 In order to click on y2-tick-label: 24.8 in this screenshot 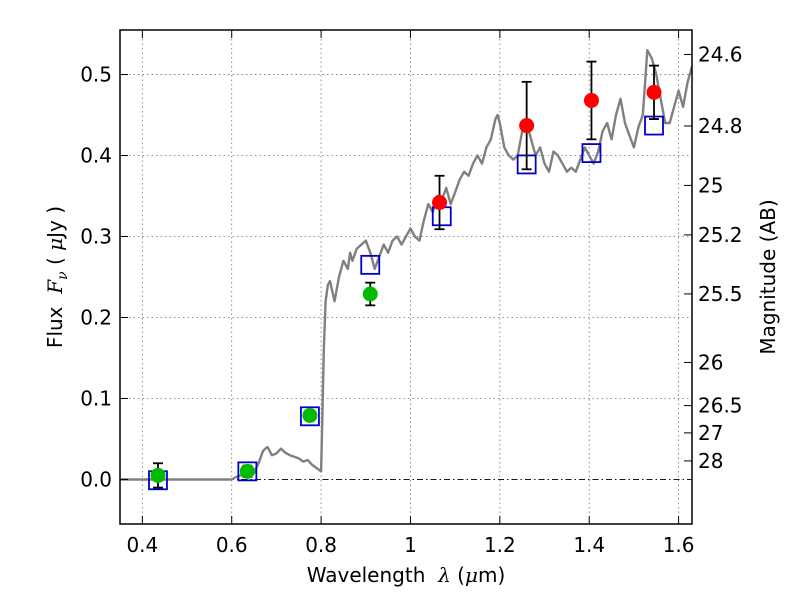, I will do `click(720, 126)`.